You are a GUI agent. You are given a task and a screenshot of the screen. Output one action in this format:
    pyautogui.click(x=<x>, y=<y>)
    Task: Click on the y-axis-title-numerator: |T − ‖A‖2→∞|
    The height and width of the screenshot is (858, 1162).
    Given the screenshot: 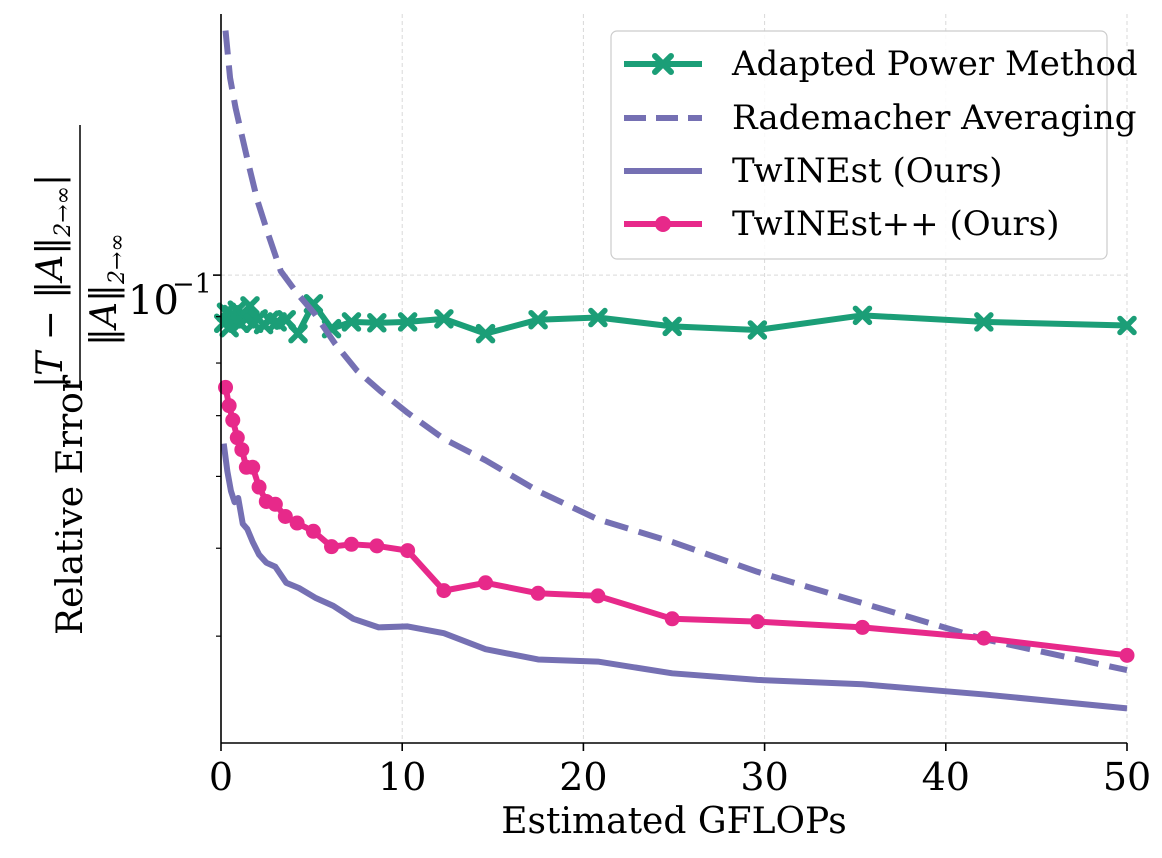 What is the action you would take?
    pyautogui.click(x=53, y=281)
    